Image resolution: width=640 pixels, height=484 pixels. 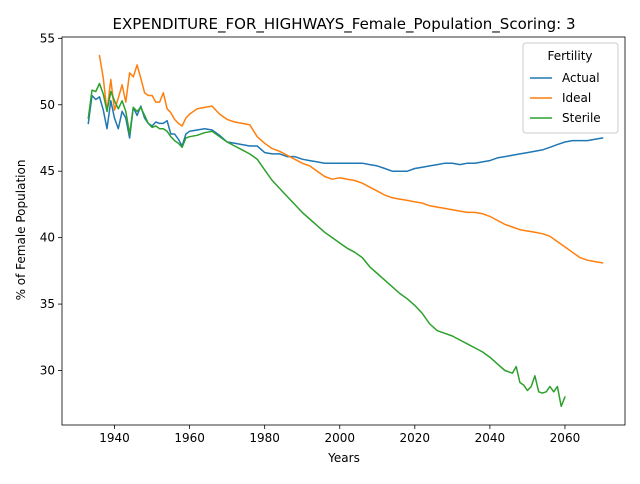 What do you see at coordinates (490, 438) in the screenshot?
I see `x-tick-label: 2040` at bounding box center [490, 438].